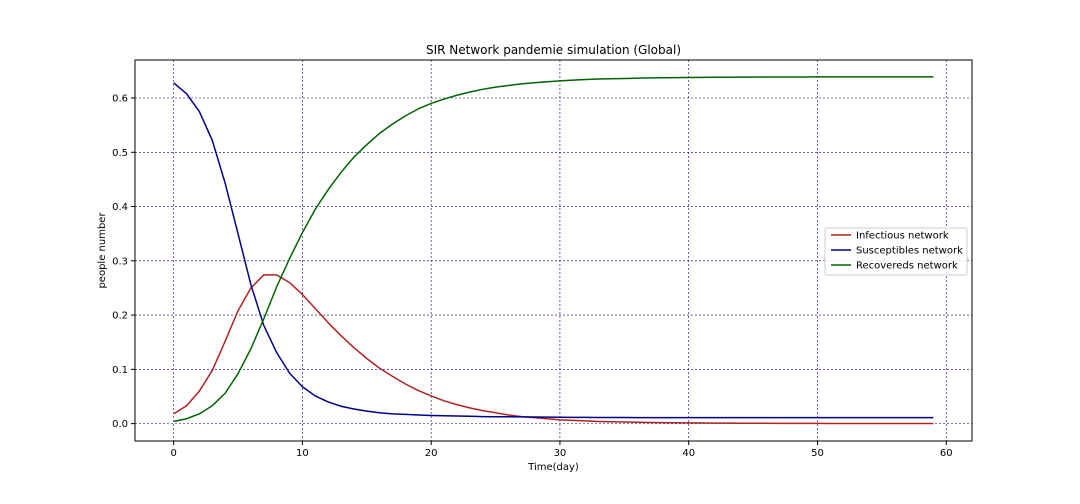  Describe the element at coordinates (102, 250) in the screenshot. I see `y-axis-label: people number` at that location.